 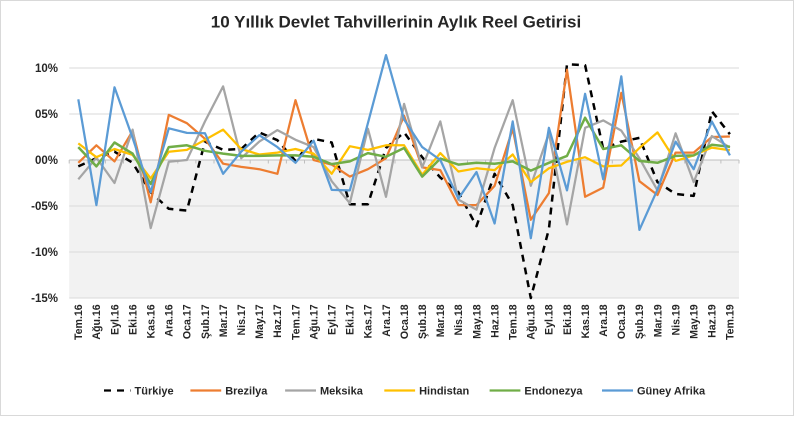 I want to click on svg-text: Kas.16, so click(x=152, y=321).